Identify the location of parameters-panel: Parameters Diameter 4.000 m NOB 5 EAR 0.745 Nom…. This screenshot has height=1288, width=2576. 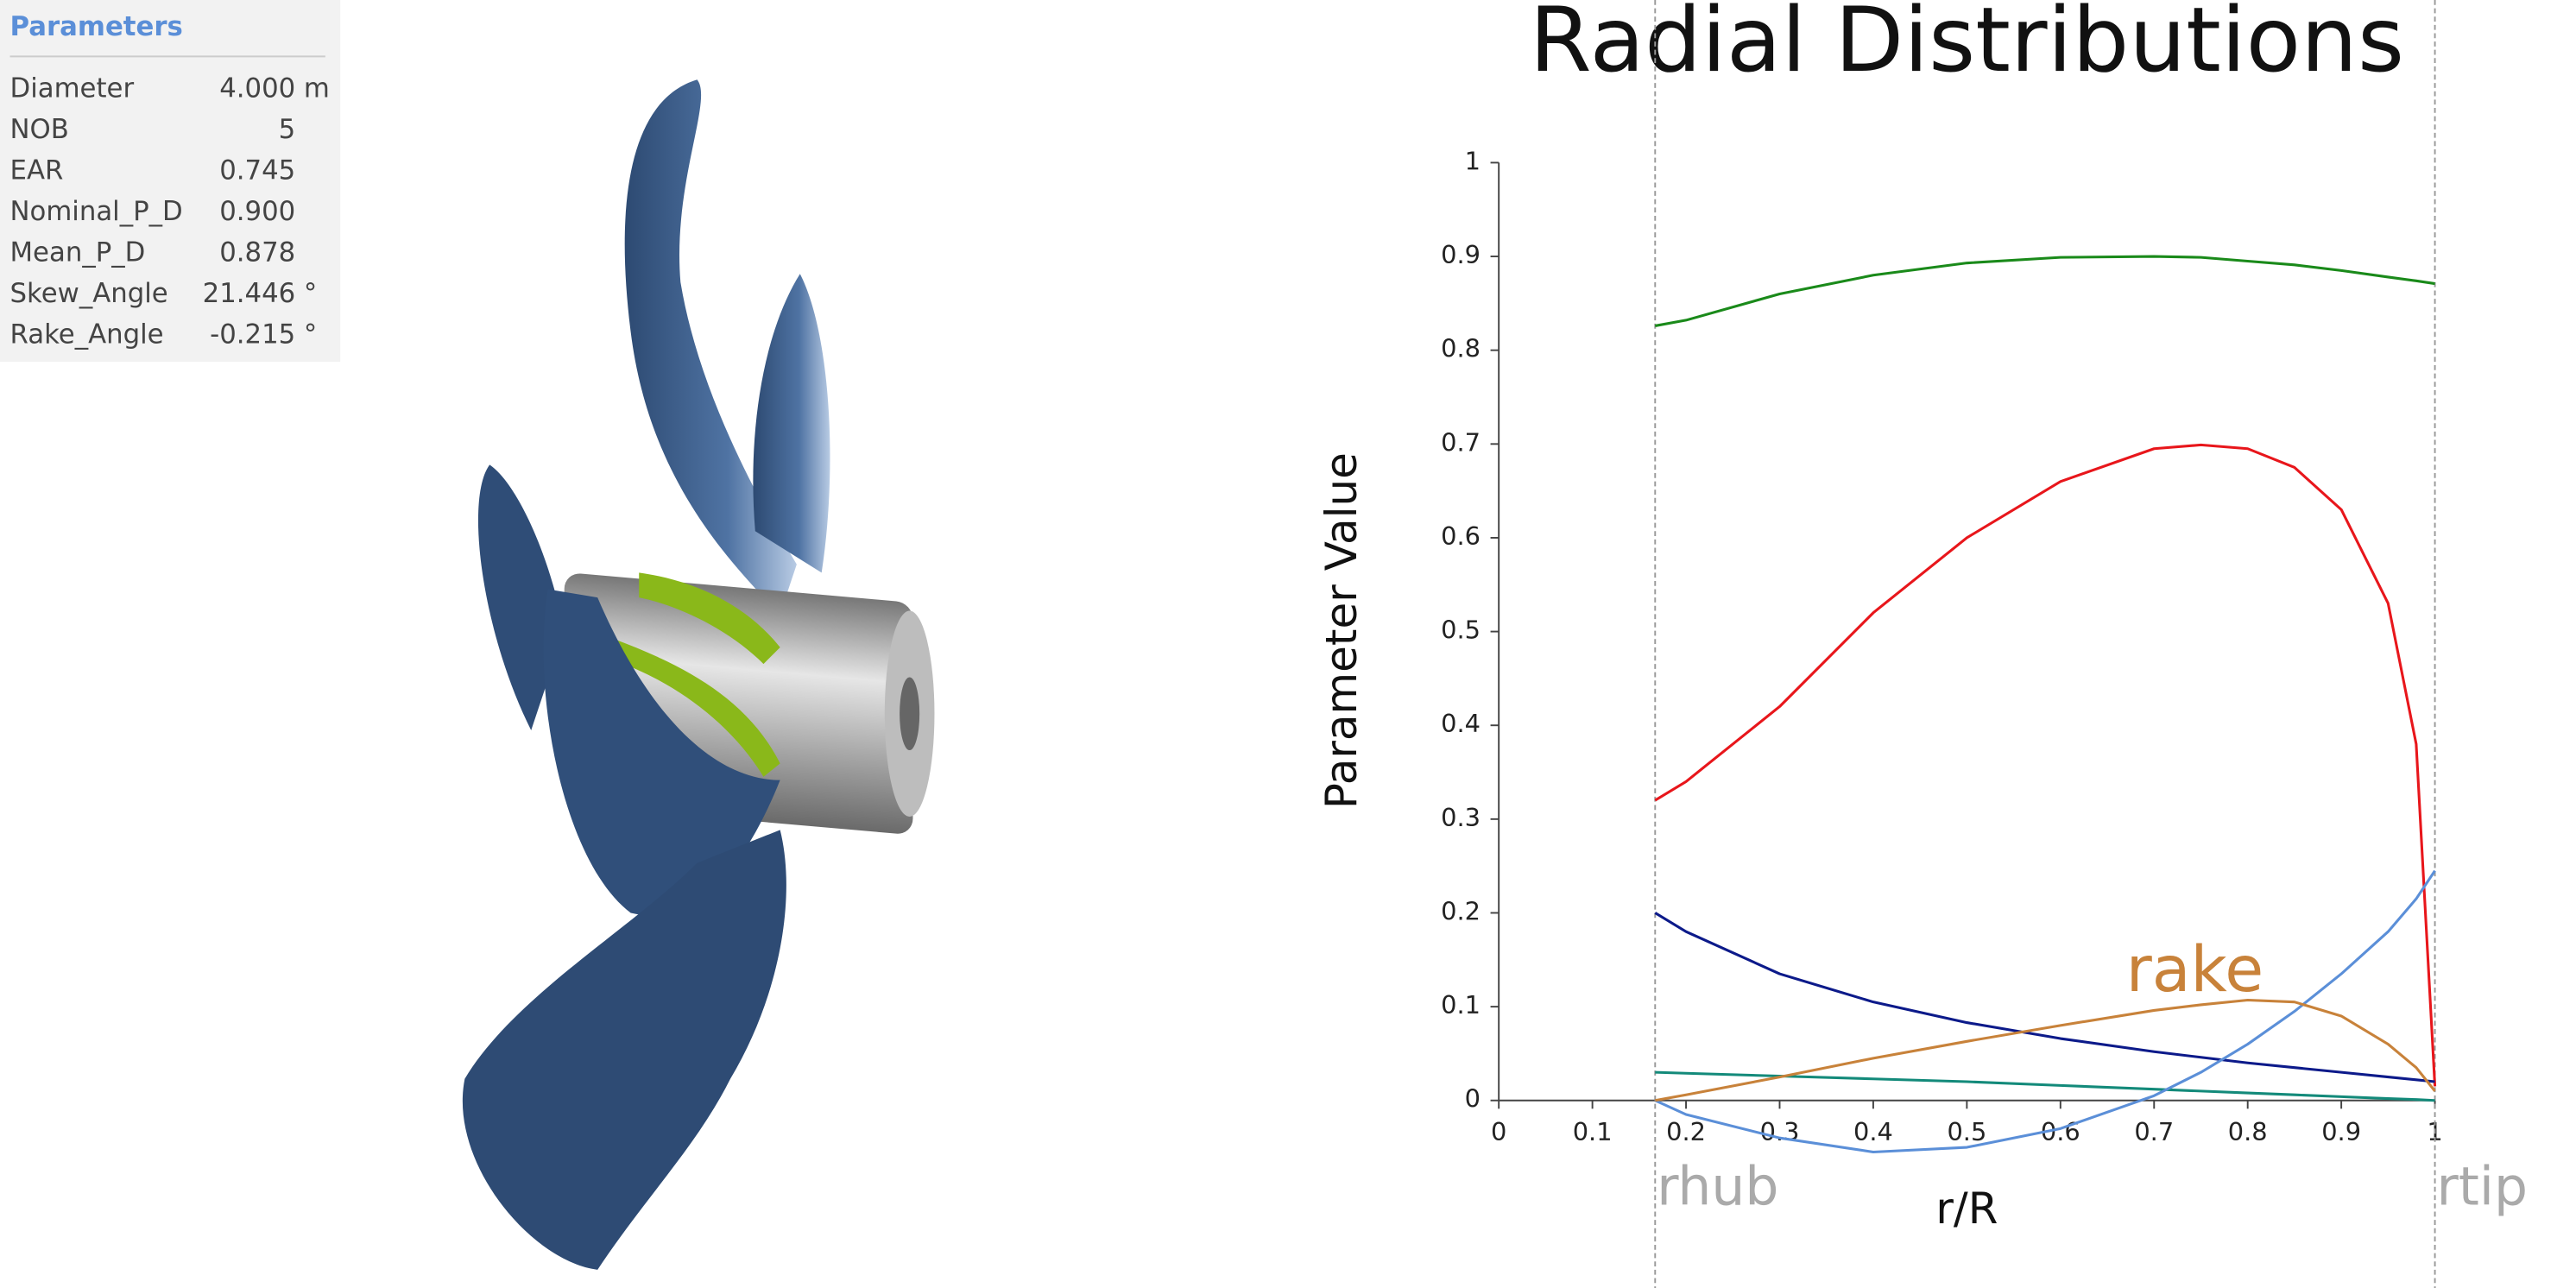
(170, 181).